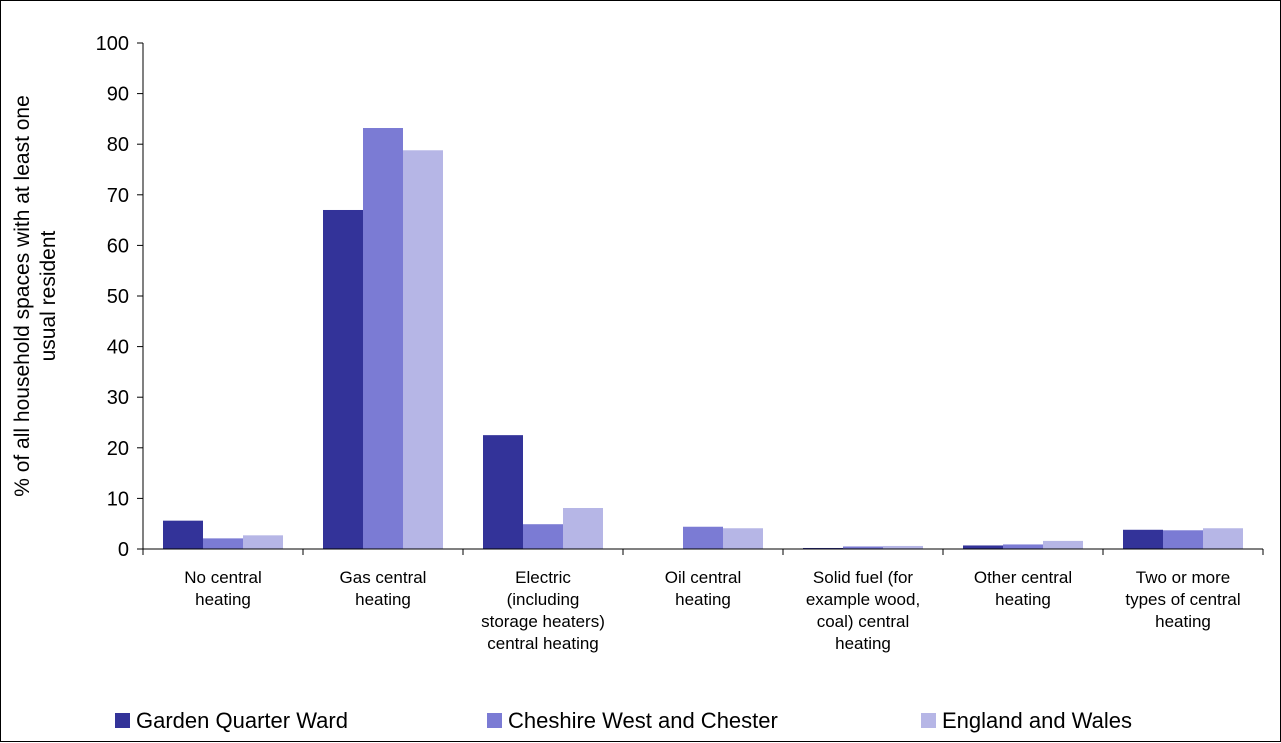 The image size is (1281, 743). I want to click on legend-label: England and Wales, so click(1037, 720).